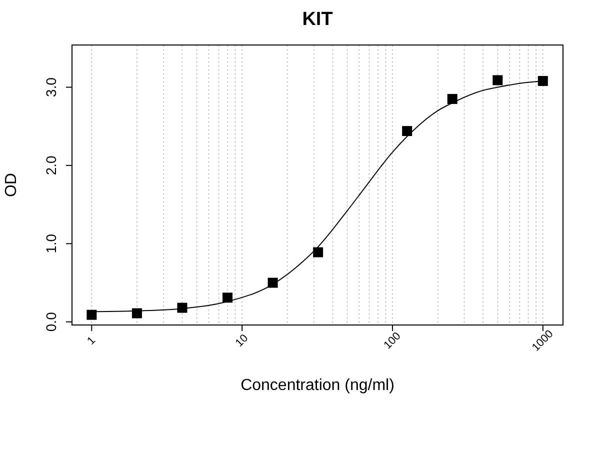  I want to click on y-axis-title: OD, so click(11, 185).